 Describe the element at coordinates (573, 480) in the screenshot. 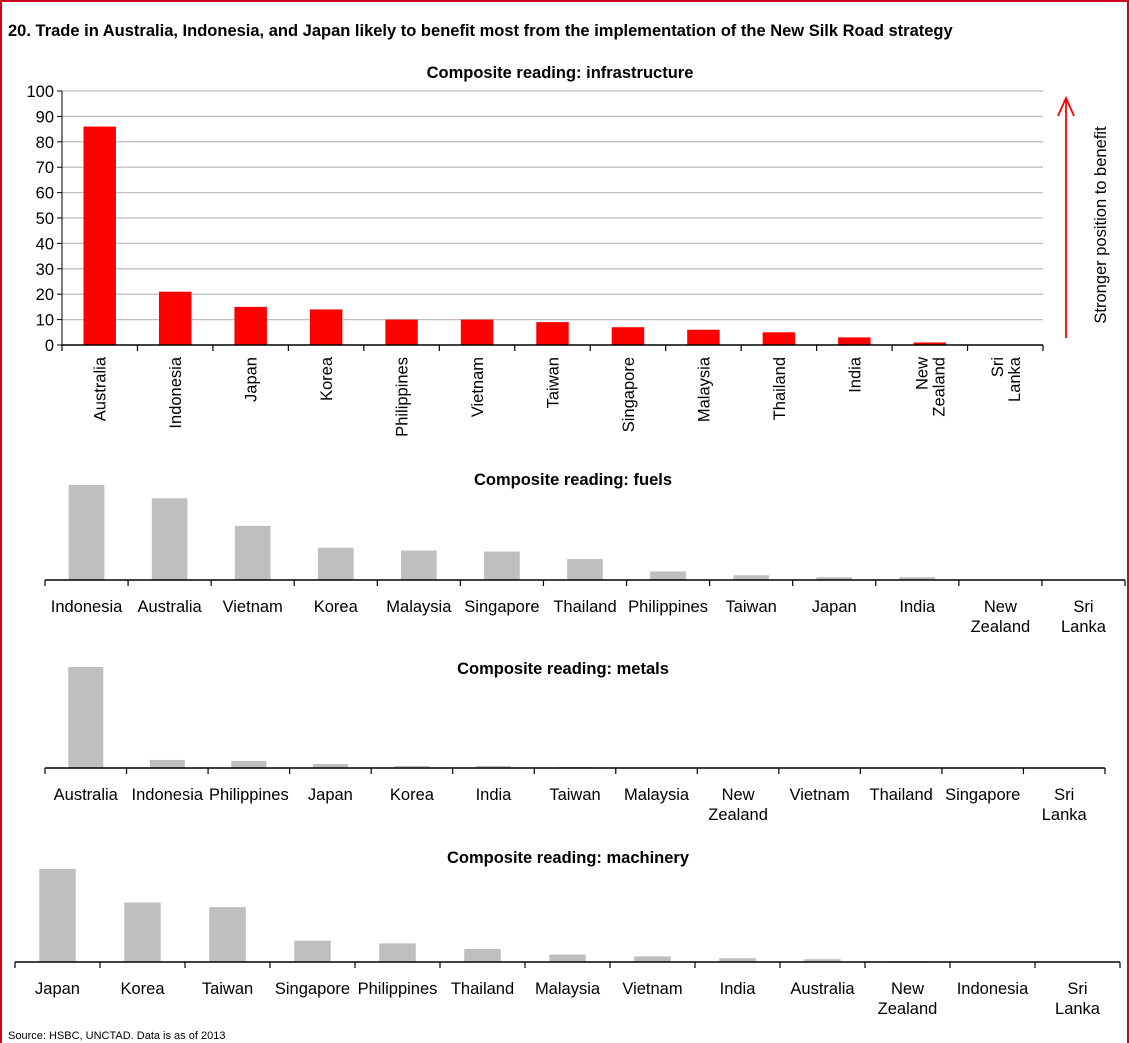

I see `panel-title: Composite reading: fuels` at that location.